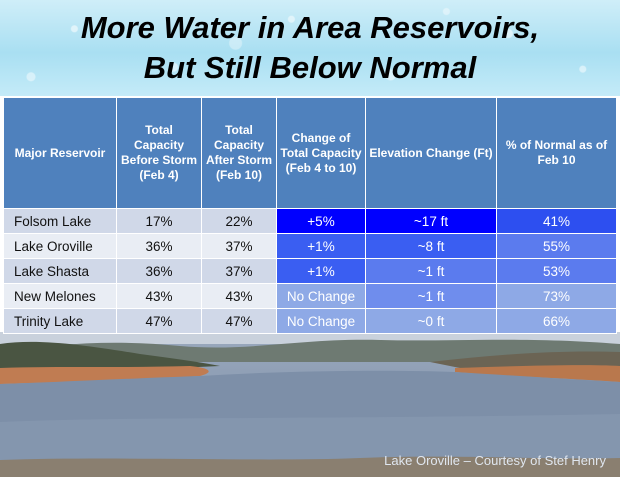 The width and height of the screenshot is (620, 477). I want to click on header-elevation-change: Elevation Change (Ft), so click(431, 153).